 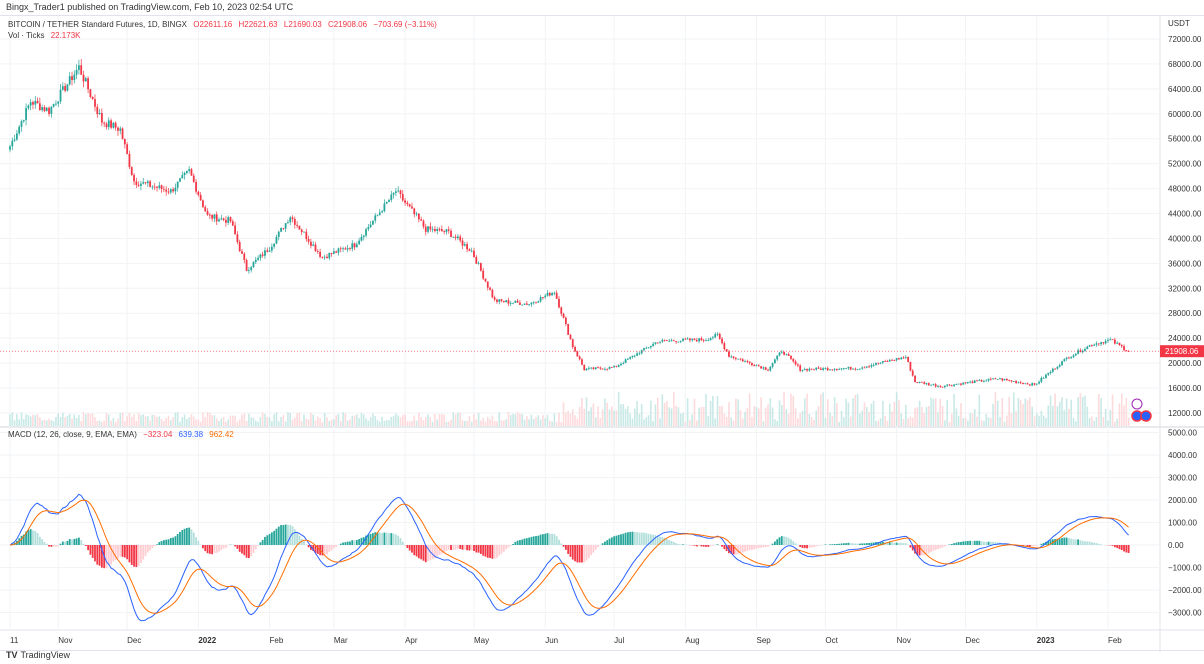 I want to click on tradingview-logo: TV TradingView, so click(x=38, y=655).